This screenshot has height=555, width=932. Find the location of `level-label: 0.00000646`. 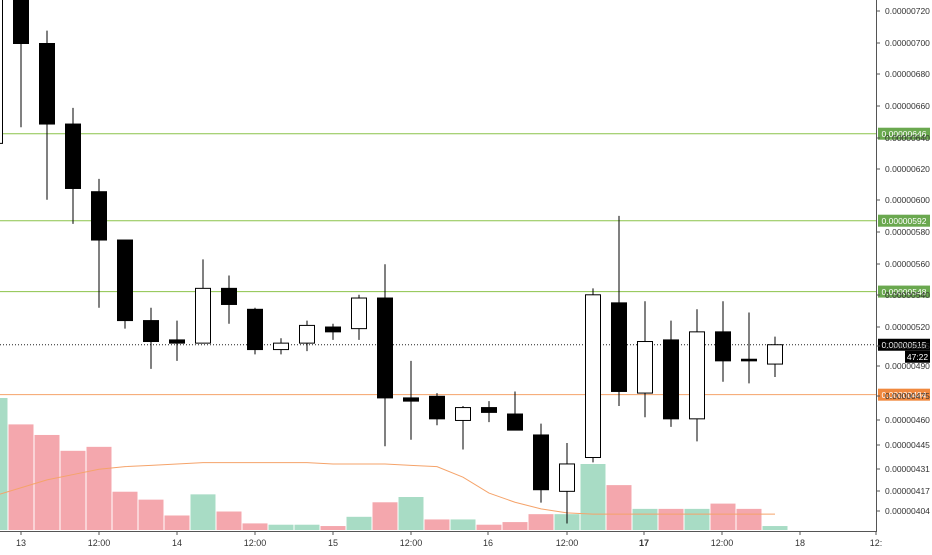

level-label: 0.00000646 is located at coordinates (904, 134).